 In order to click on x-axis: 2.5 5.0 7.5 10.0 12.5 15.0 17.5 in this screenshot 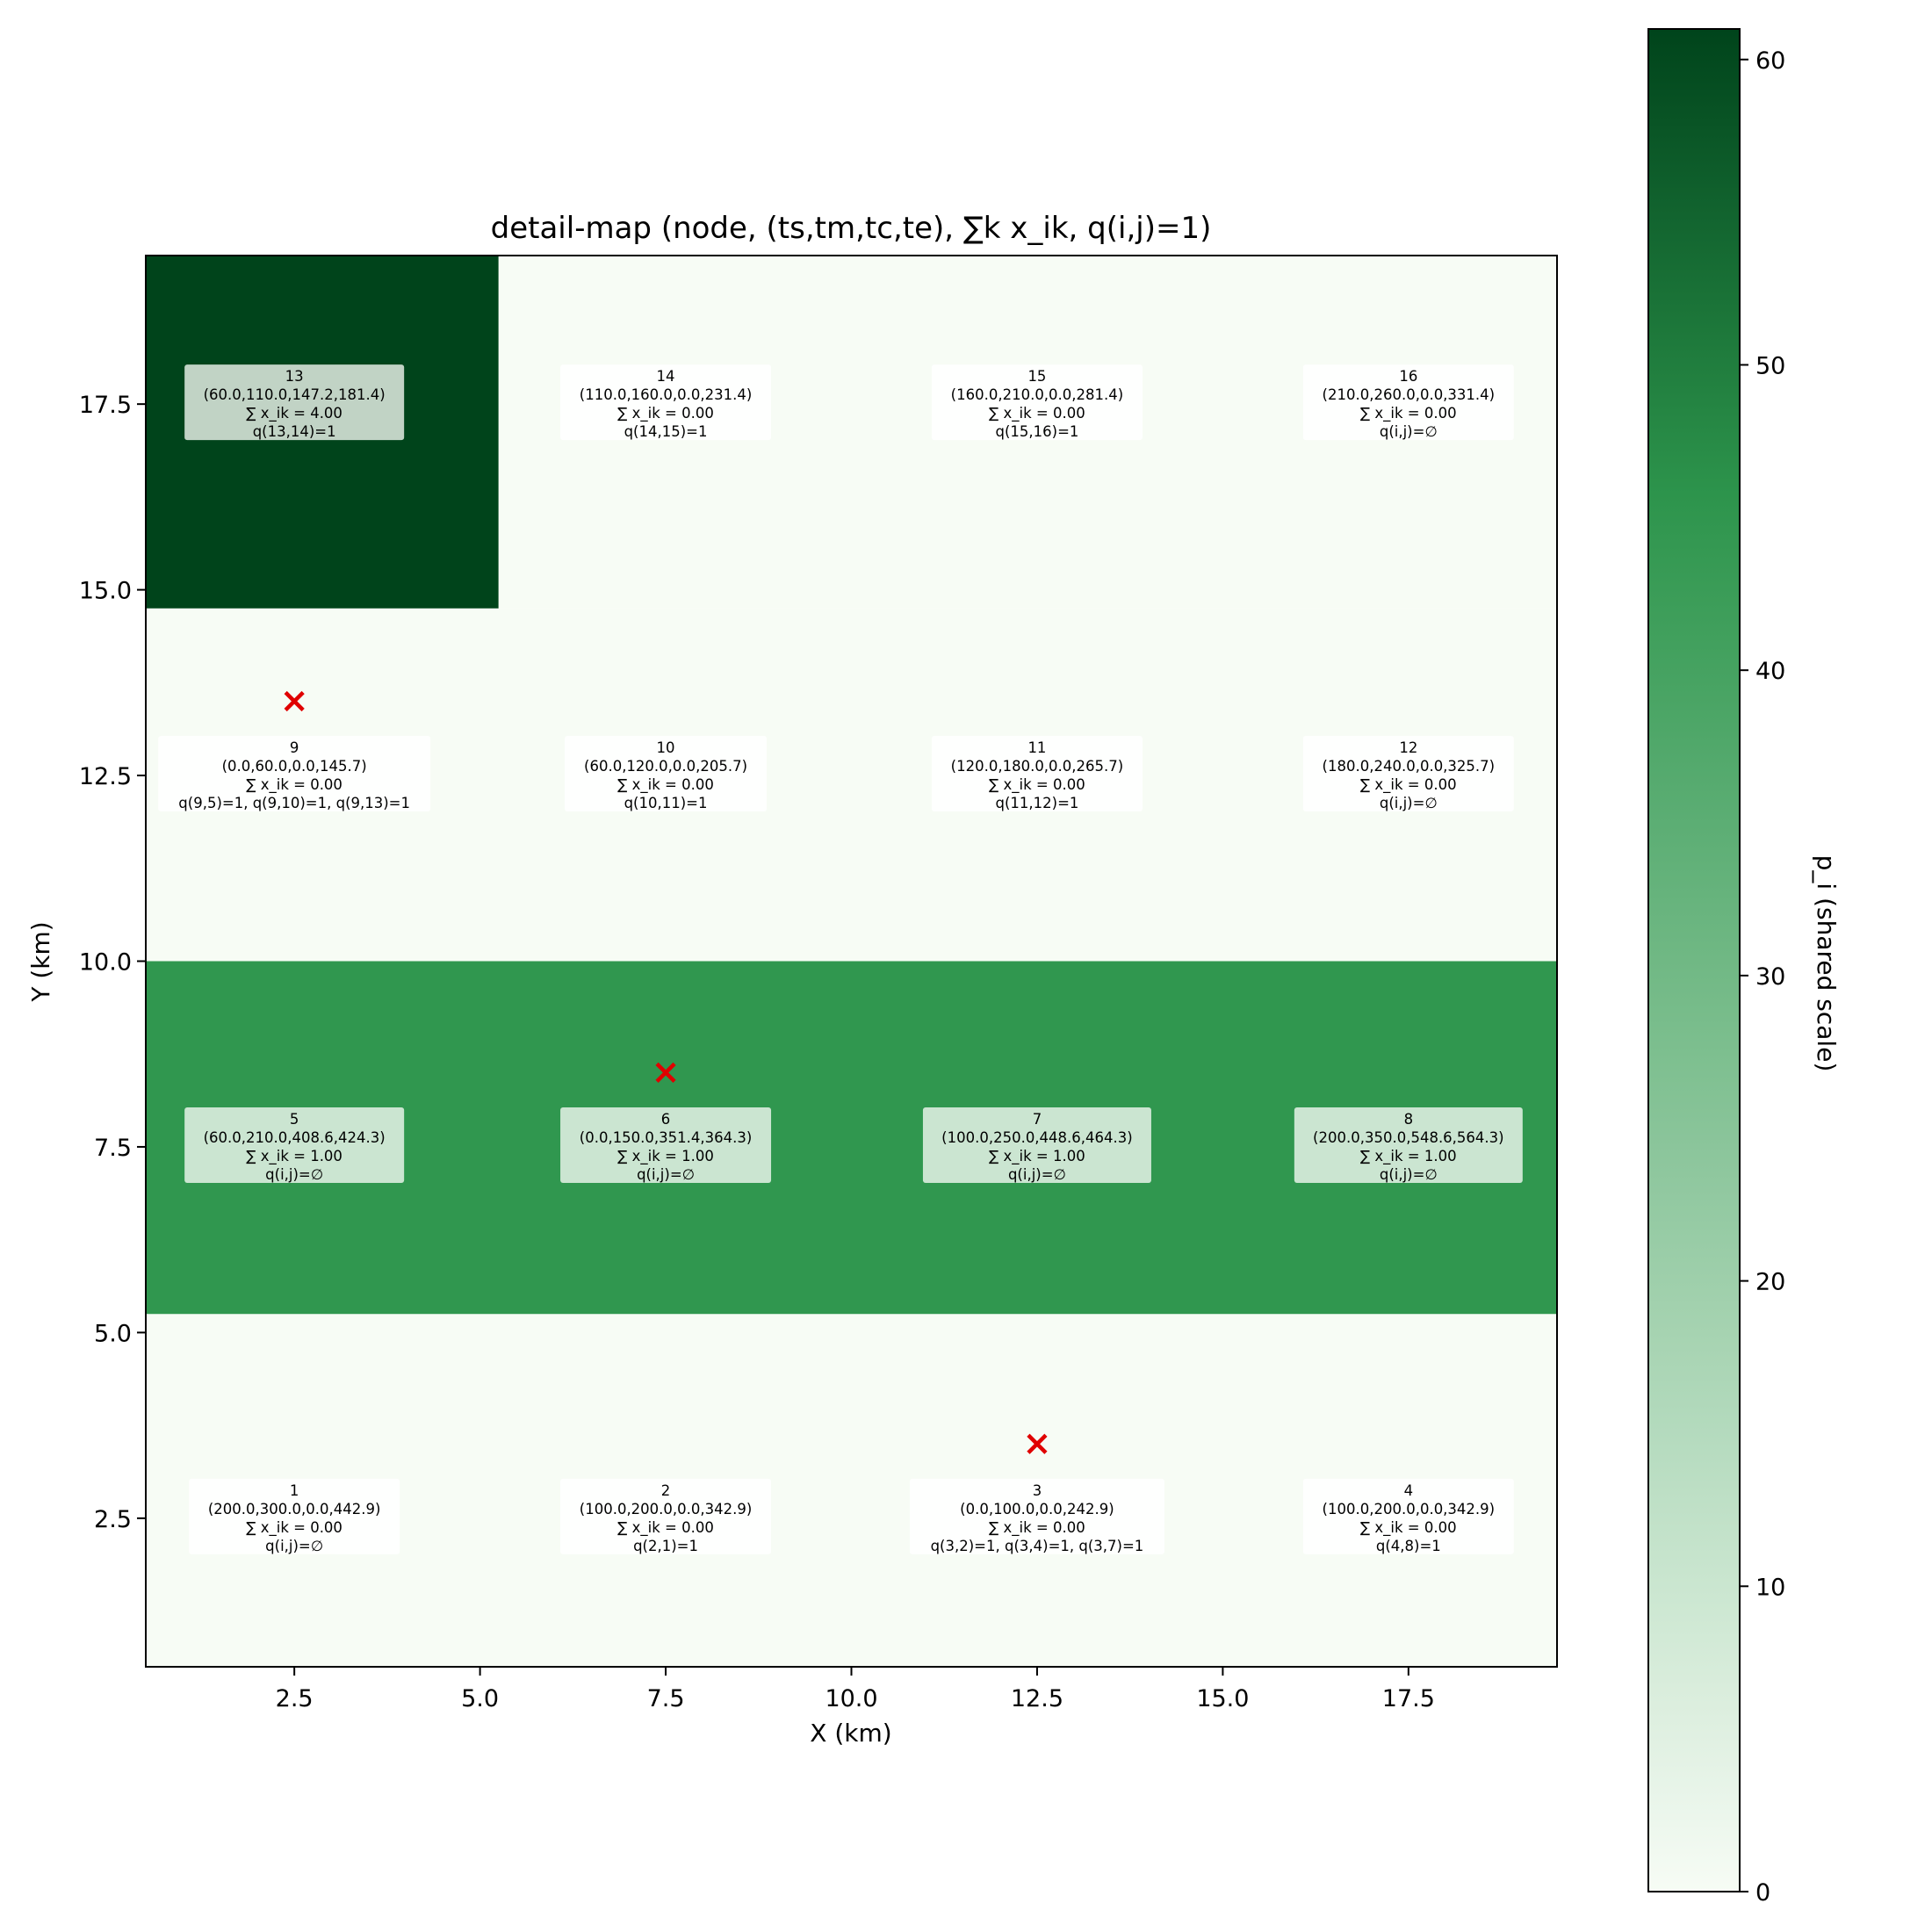, I will do `click(856, 1689)`.